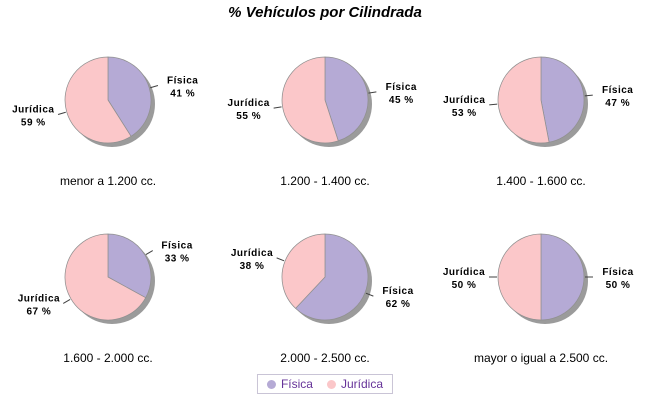 This screenshot has height=400, width=650. Describe the element at coordinates (108, 358) in the screenshot. I see `pie-caption: 1.600 - 2.000 cc.` at that location.